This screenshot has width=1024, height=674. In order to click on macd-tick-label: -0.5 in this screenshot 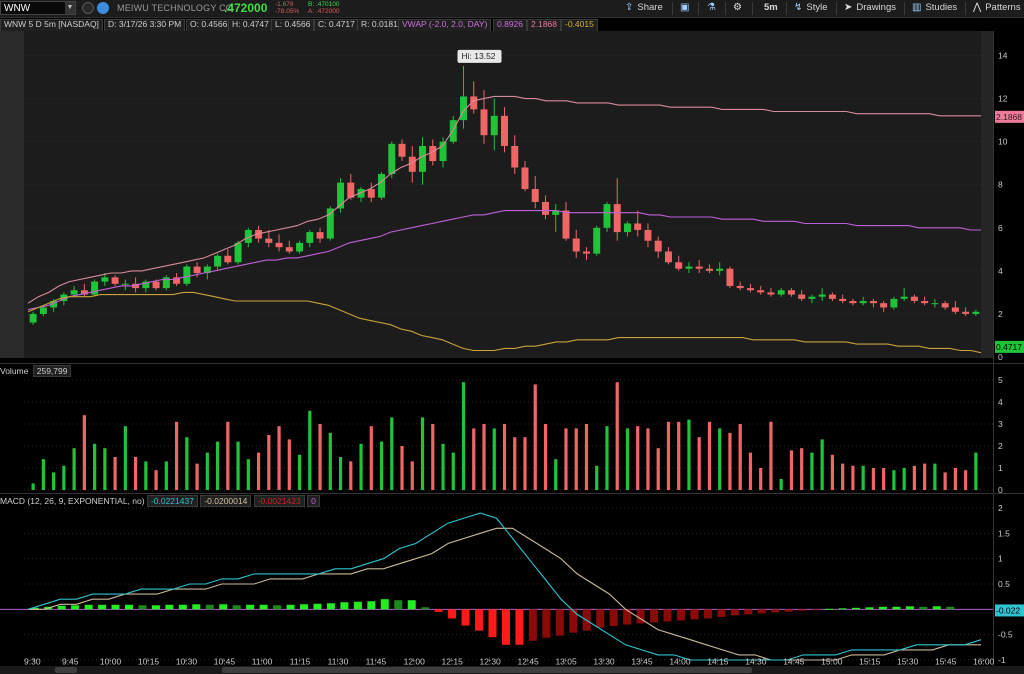, I will do `click(1005, 635)`.